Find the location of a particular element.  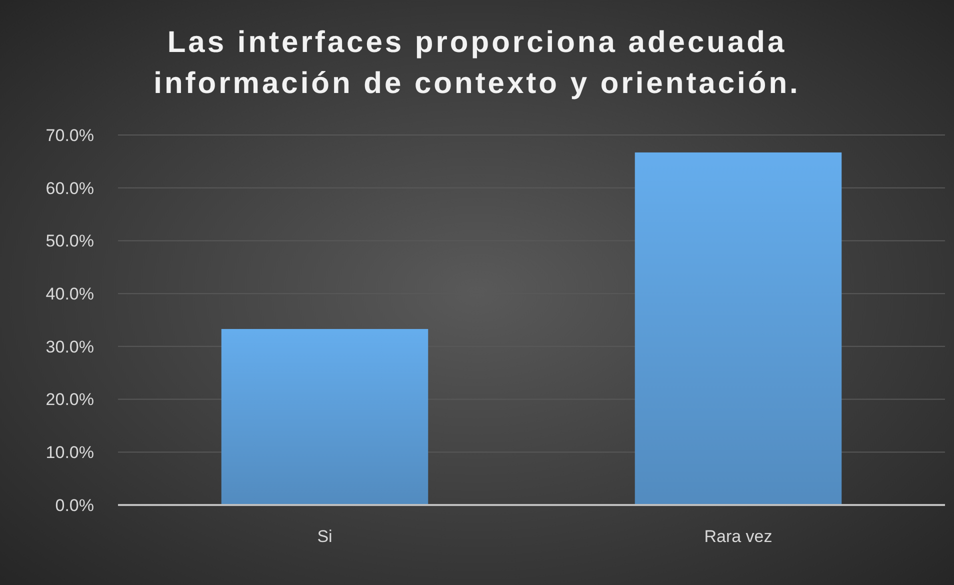

y-tick-label: 0.0% is located at coordinates (74, 505).